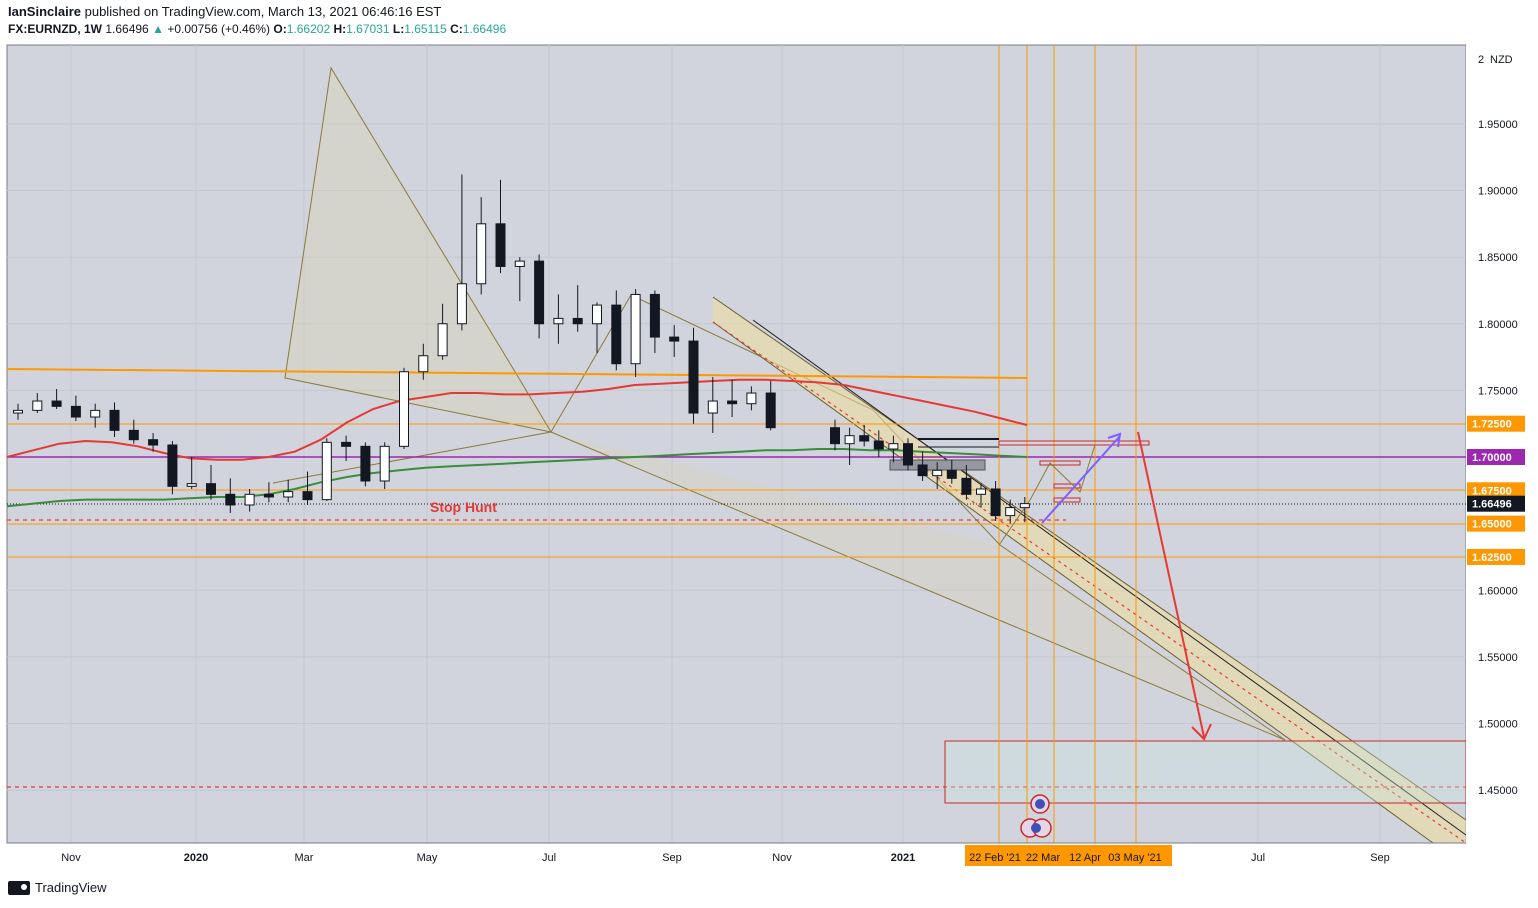  Describe the element at coordinates (1498, 258) in the screenshot. I see `price-tick-label: 1.85000` at that location.